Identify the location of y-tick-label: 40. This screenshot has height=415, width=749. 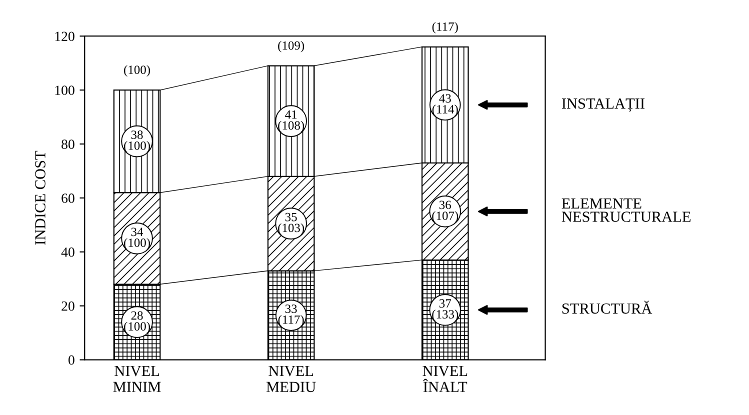
(67, 252).